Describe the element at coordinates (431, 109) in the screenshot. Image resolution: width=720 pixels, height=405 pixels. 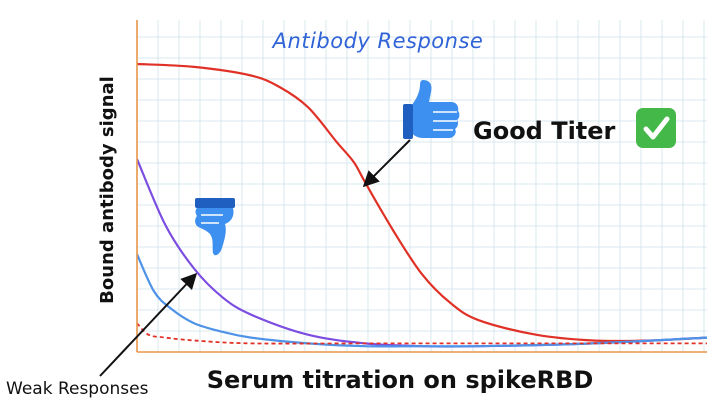
I see `thumbs-up-icon` at that location.